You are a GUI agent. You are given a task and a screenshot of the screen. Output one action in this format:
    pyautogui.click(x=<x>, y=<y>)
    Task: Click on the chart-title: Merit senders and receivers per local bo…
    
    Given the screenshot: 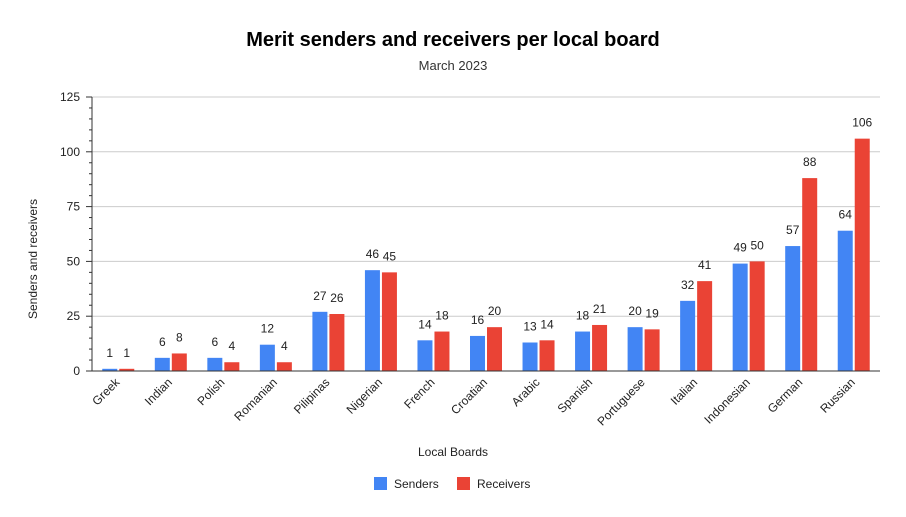 What is the action you would take?
    pyautogui.click(x=453, y=40)
    